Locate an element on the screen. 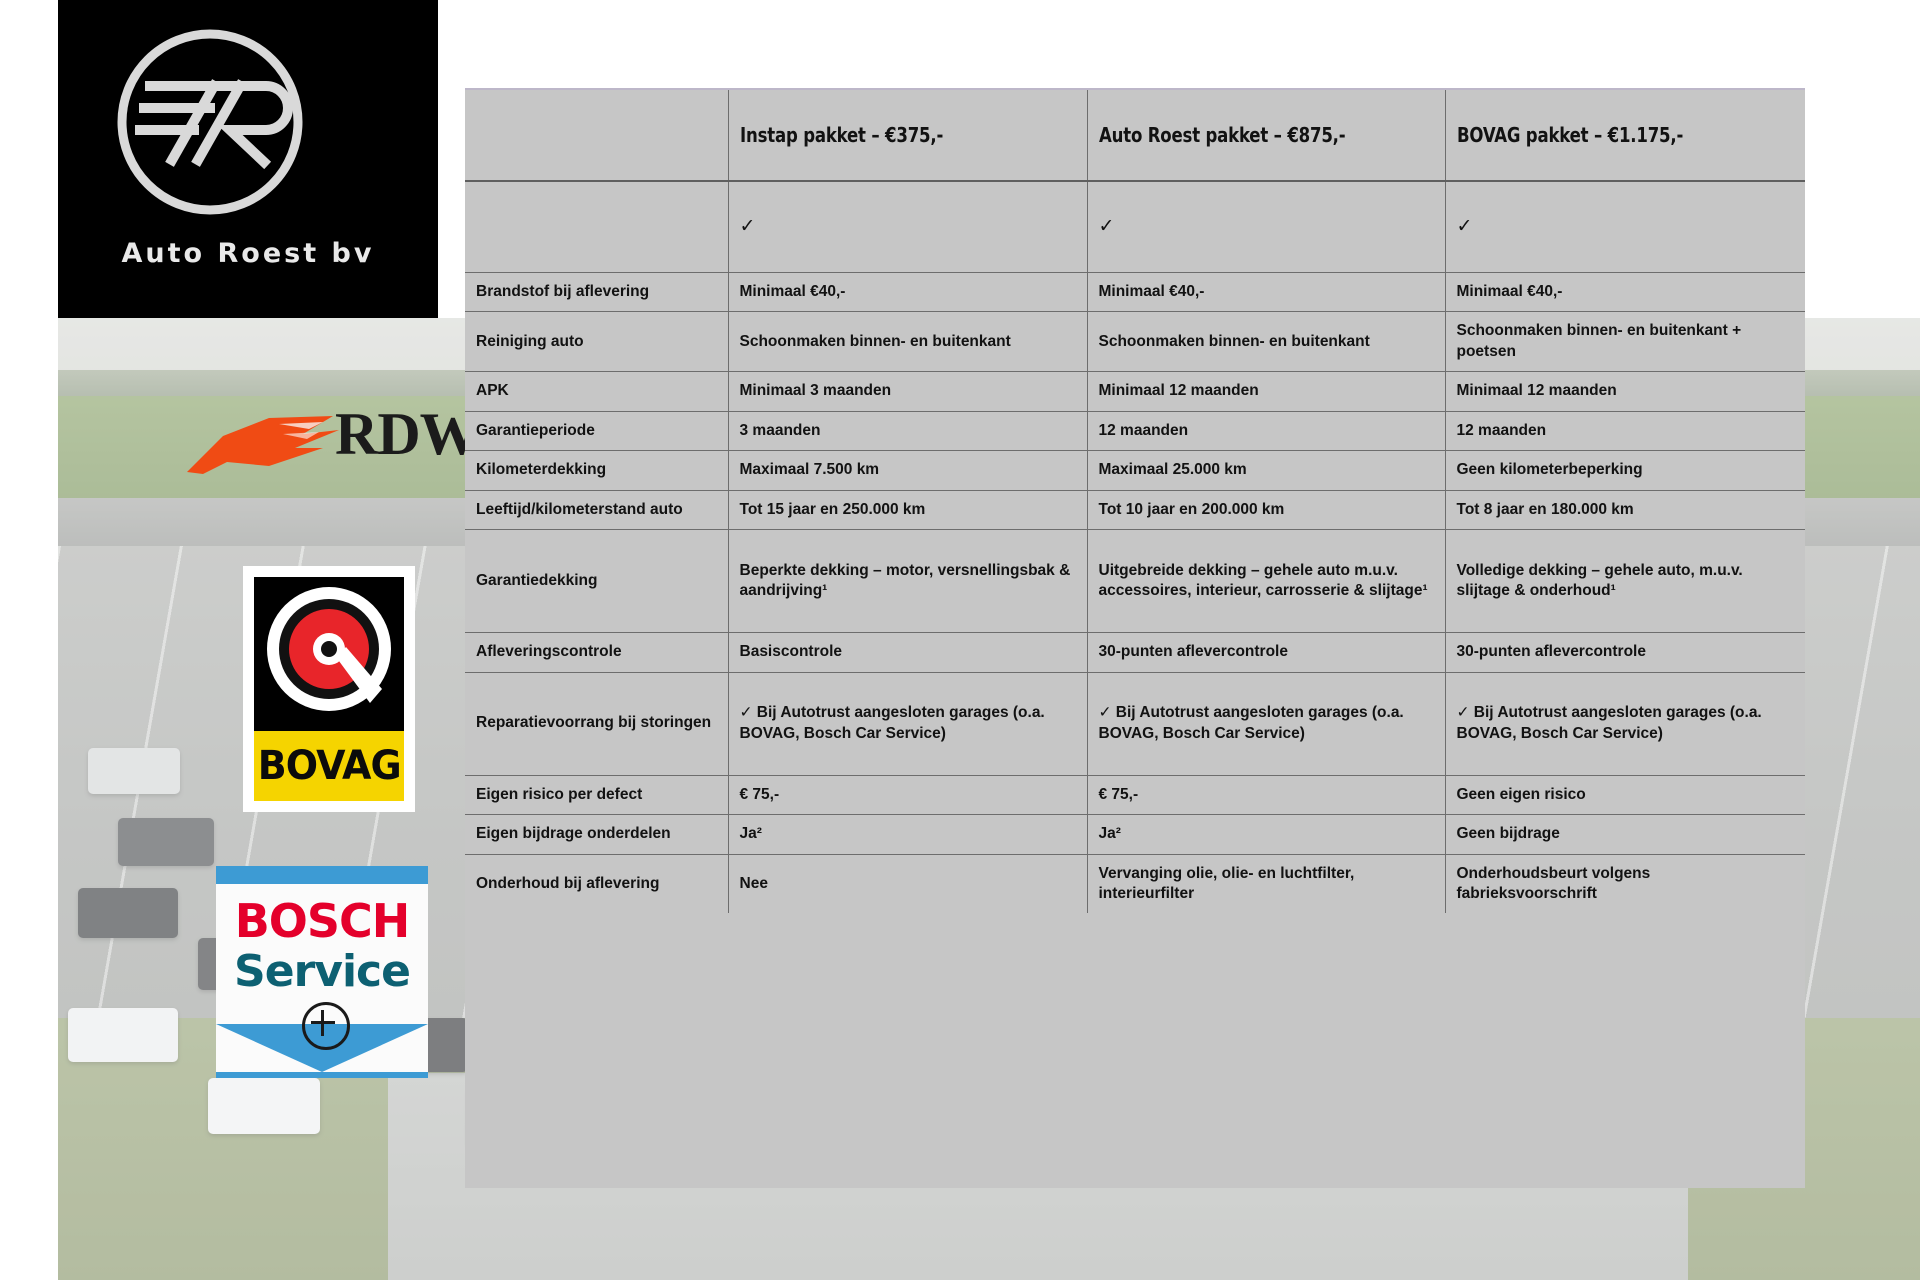 Image resolution: width=1920 pixels, height=1280 pixels. header-label-bovag: BOVAG pakket – €1.175,- is located at coordinates (1569, 134).